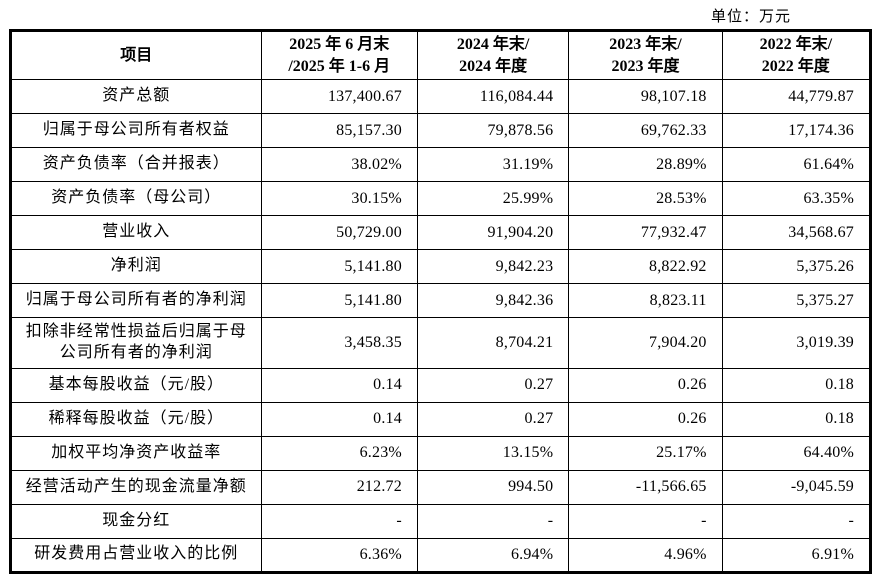 The height and width of the screenshot is (575, 883). Describe the element at coordinates (493, 199) in the screenshot. I see `cell-value: 25.99%` at that location.